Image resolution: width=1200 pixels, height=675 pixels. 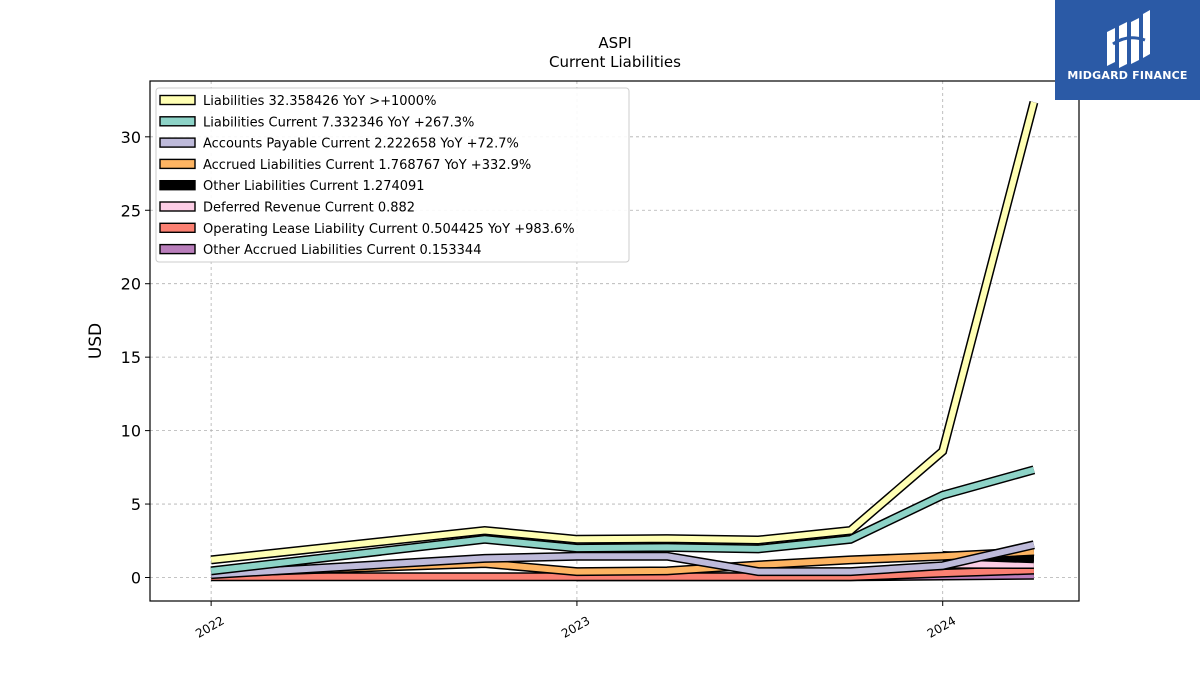 What do you see at coordinates (1128, 39) in the screenshot?
I see `brand-mark-icon` at bounding box center [1128, 39].